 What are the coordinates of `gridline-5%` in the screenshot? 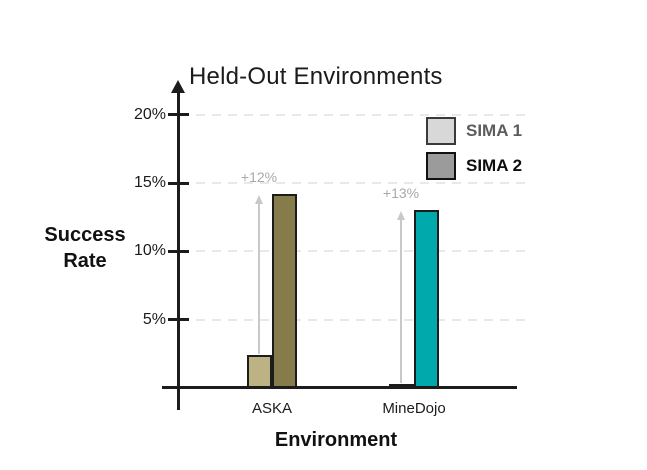 It's located at (356, 319).